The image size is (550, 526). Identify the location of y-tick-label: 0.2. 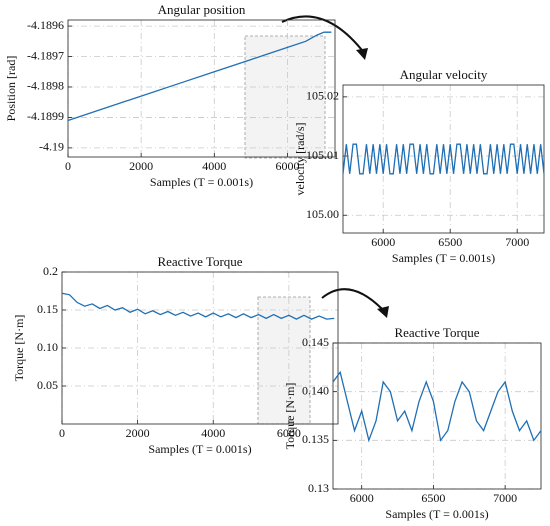
(50, 271).